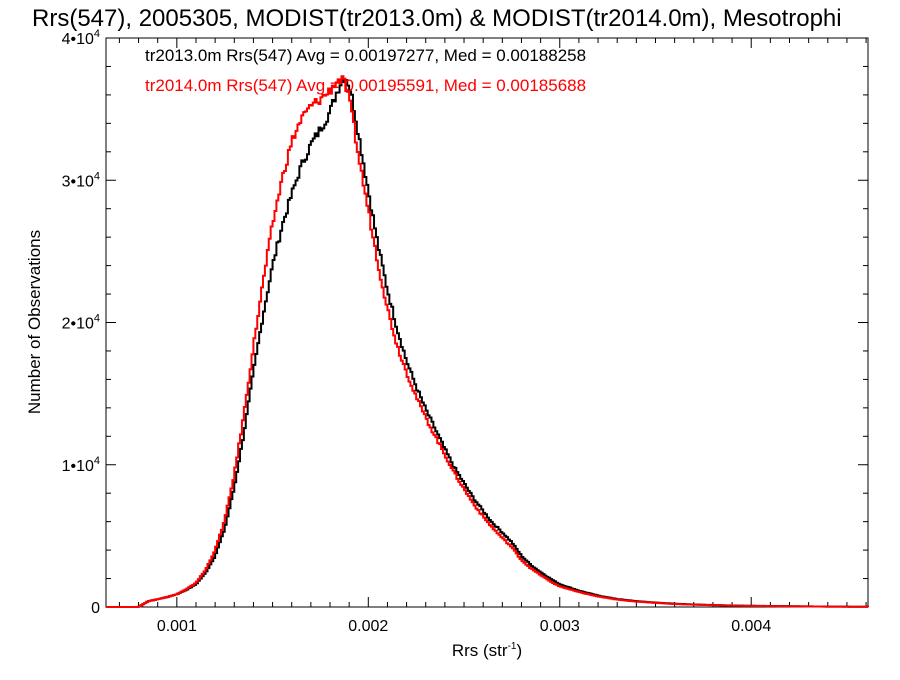 This screenshot has height=680, width=900. Describe the element at coordinates (34, 322) in the screenshot. I see `y-axis-label: Number of Observations` at that location.